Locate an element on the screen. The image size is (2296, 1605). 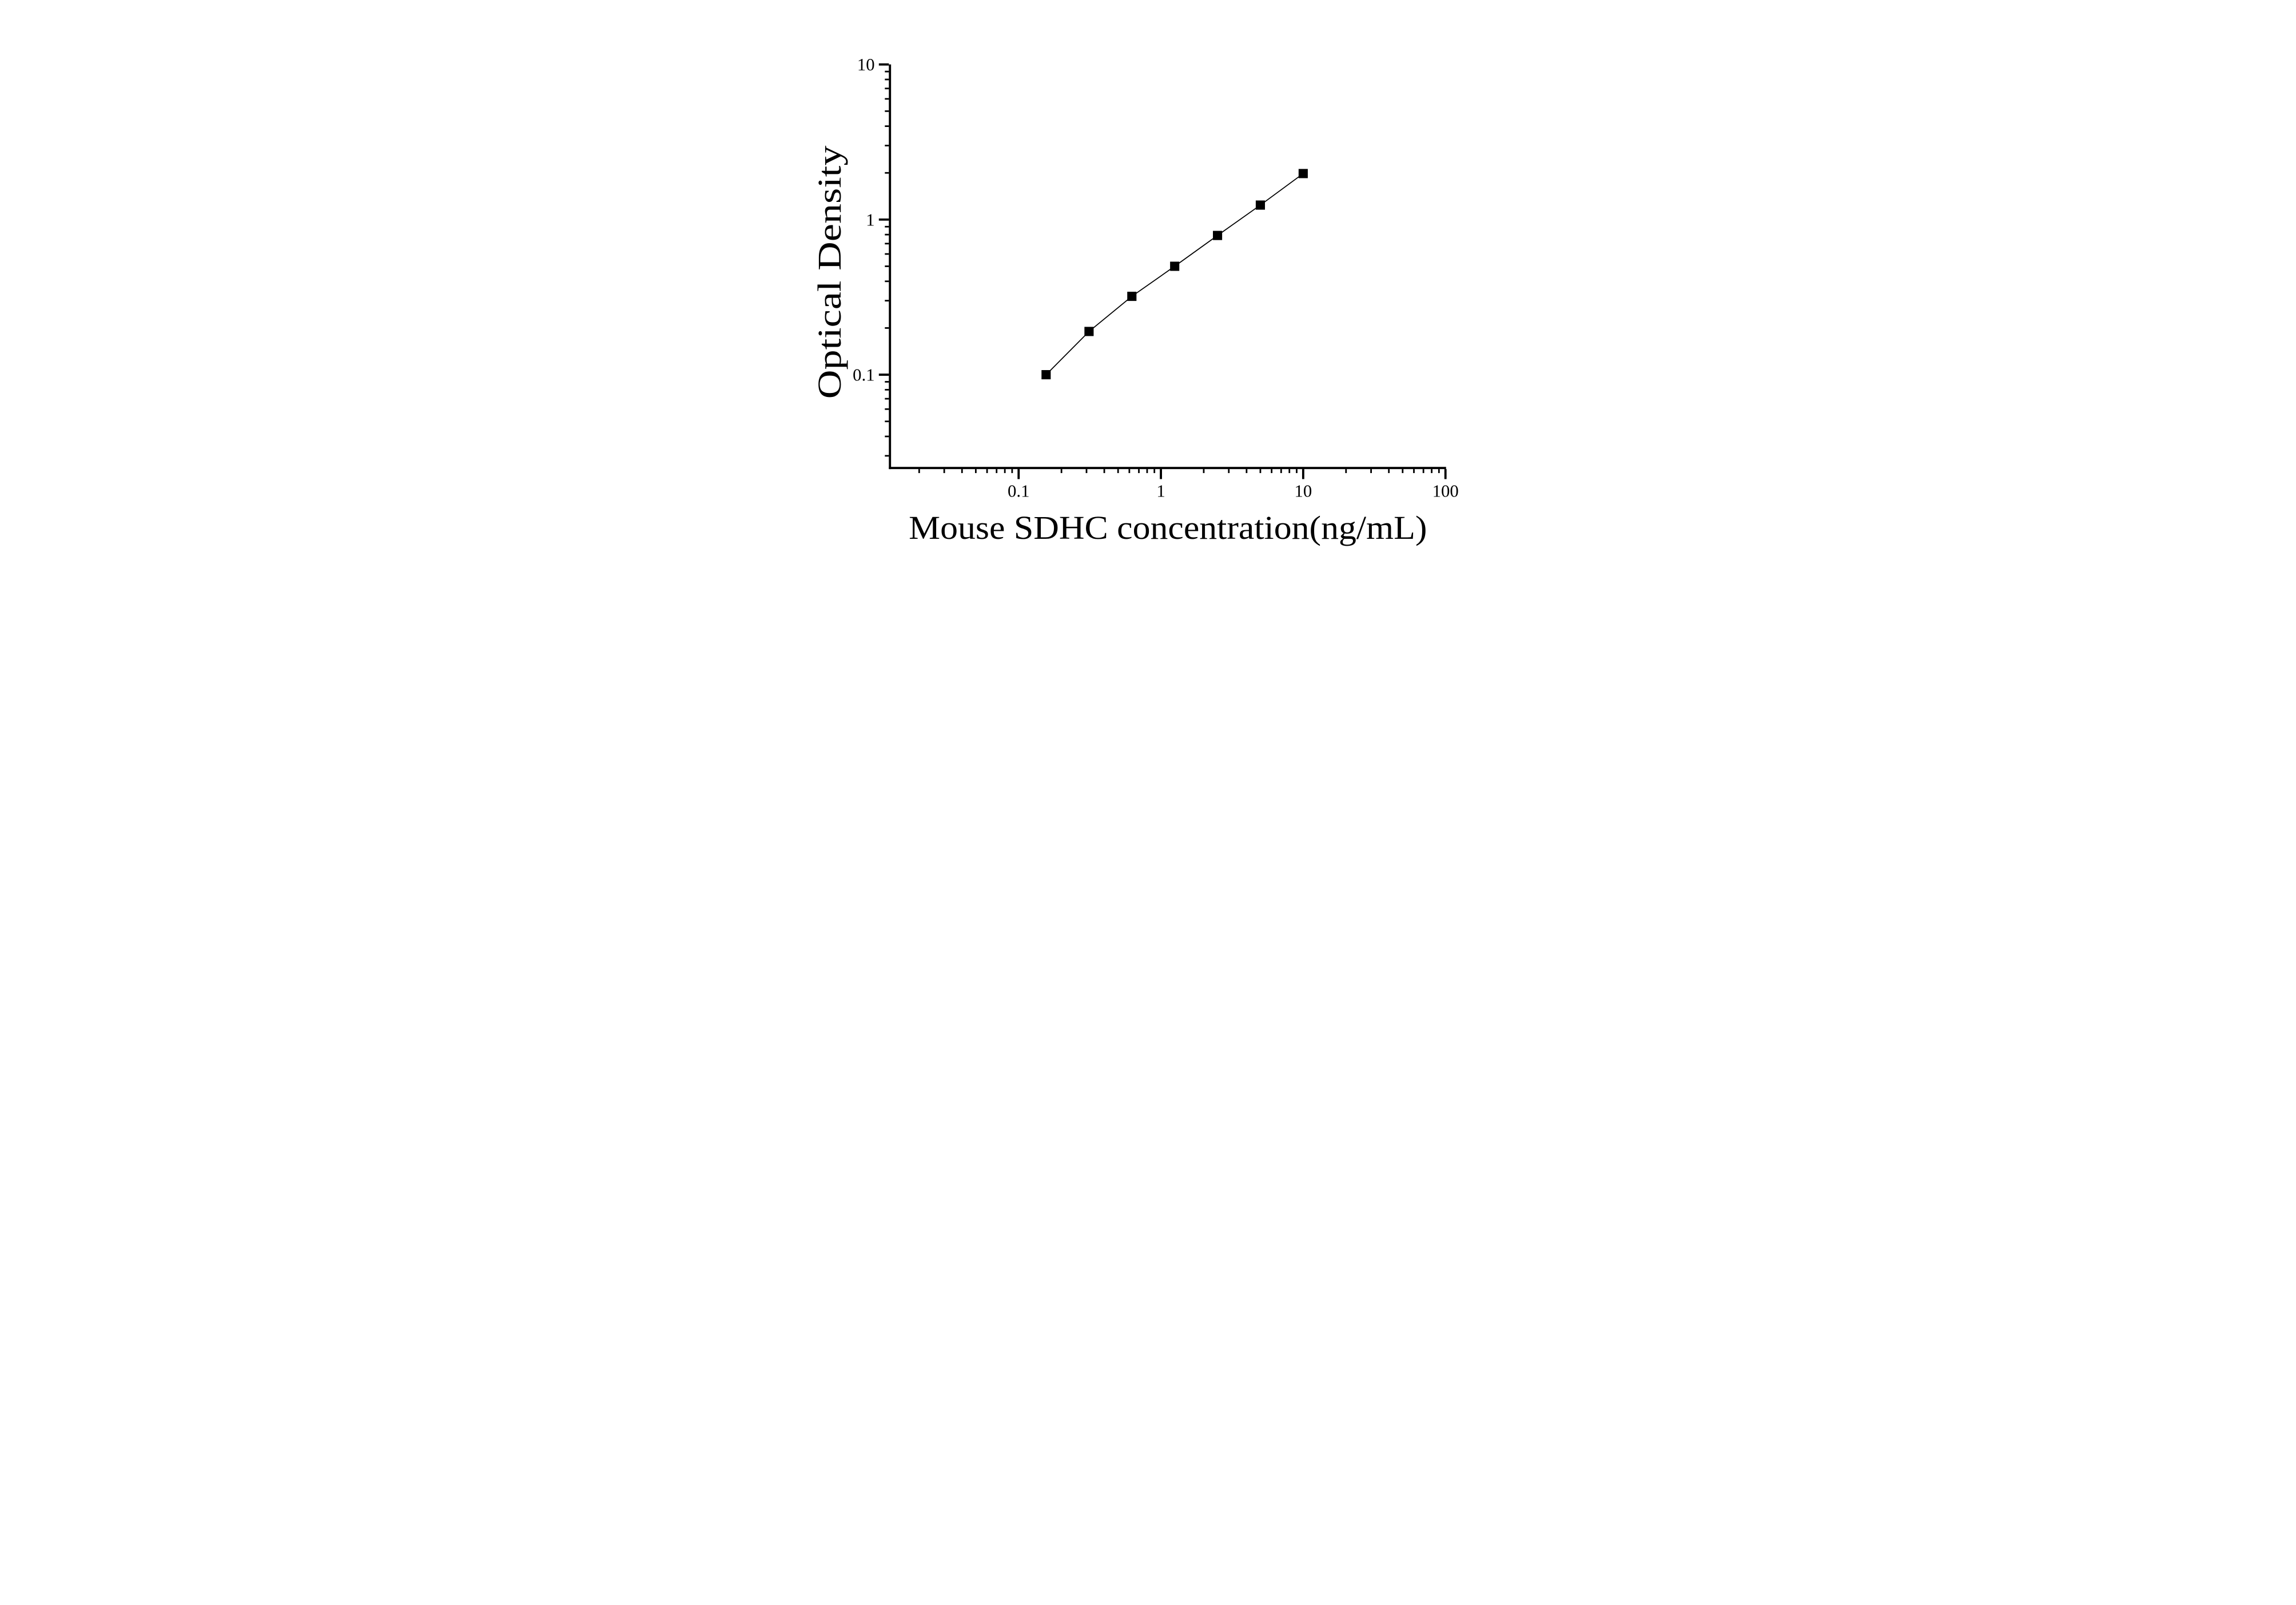
x-tick-label: 0.1 is located at coordinates (1019, 491).